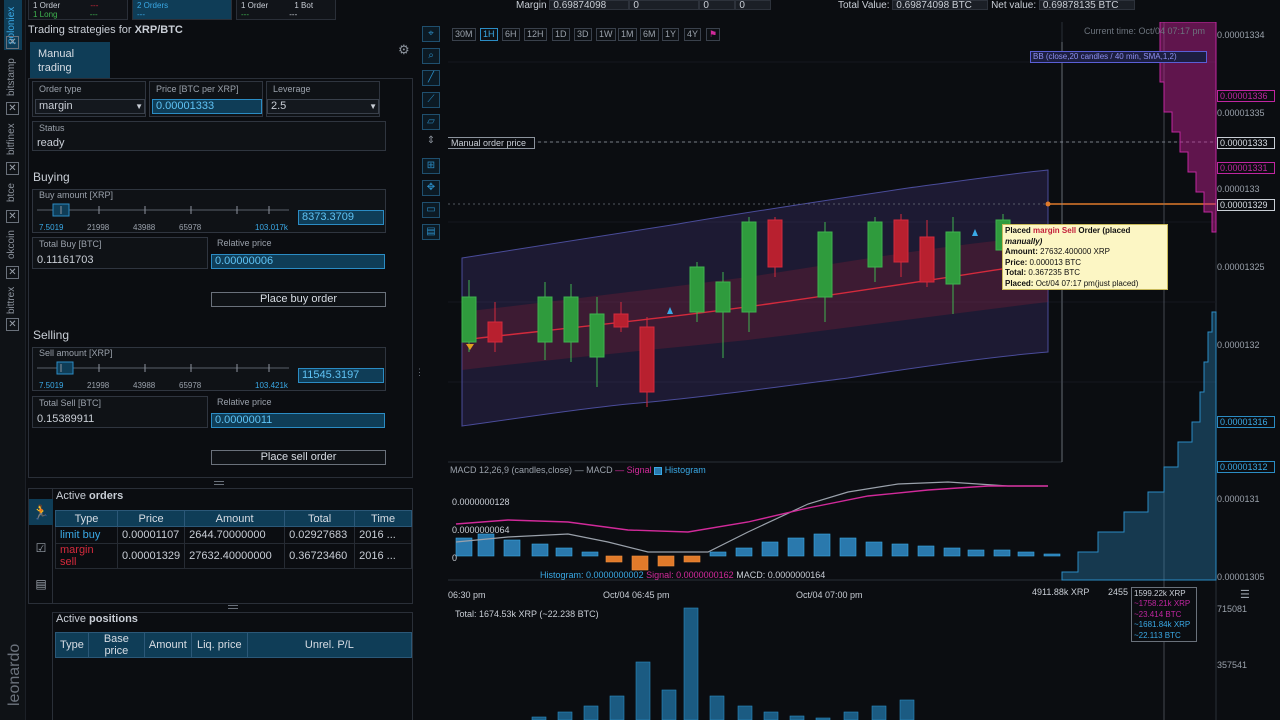 Image resolution: width=1280 pixels, height=720 pixels. Describe the element at coordinates (41, 584) in the screenshot. I see `receipt-icon: ▤` at that location.